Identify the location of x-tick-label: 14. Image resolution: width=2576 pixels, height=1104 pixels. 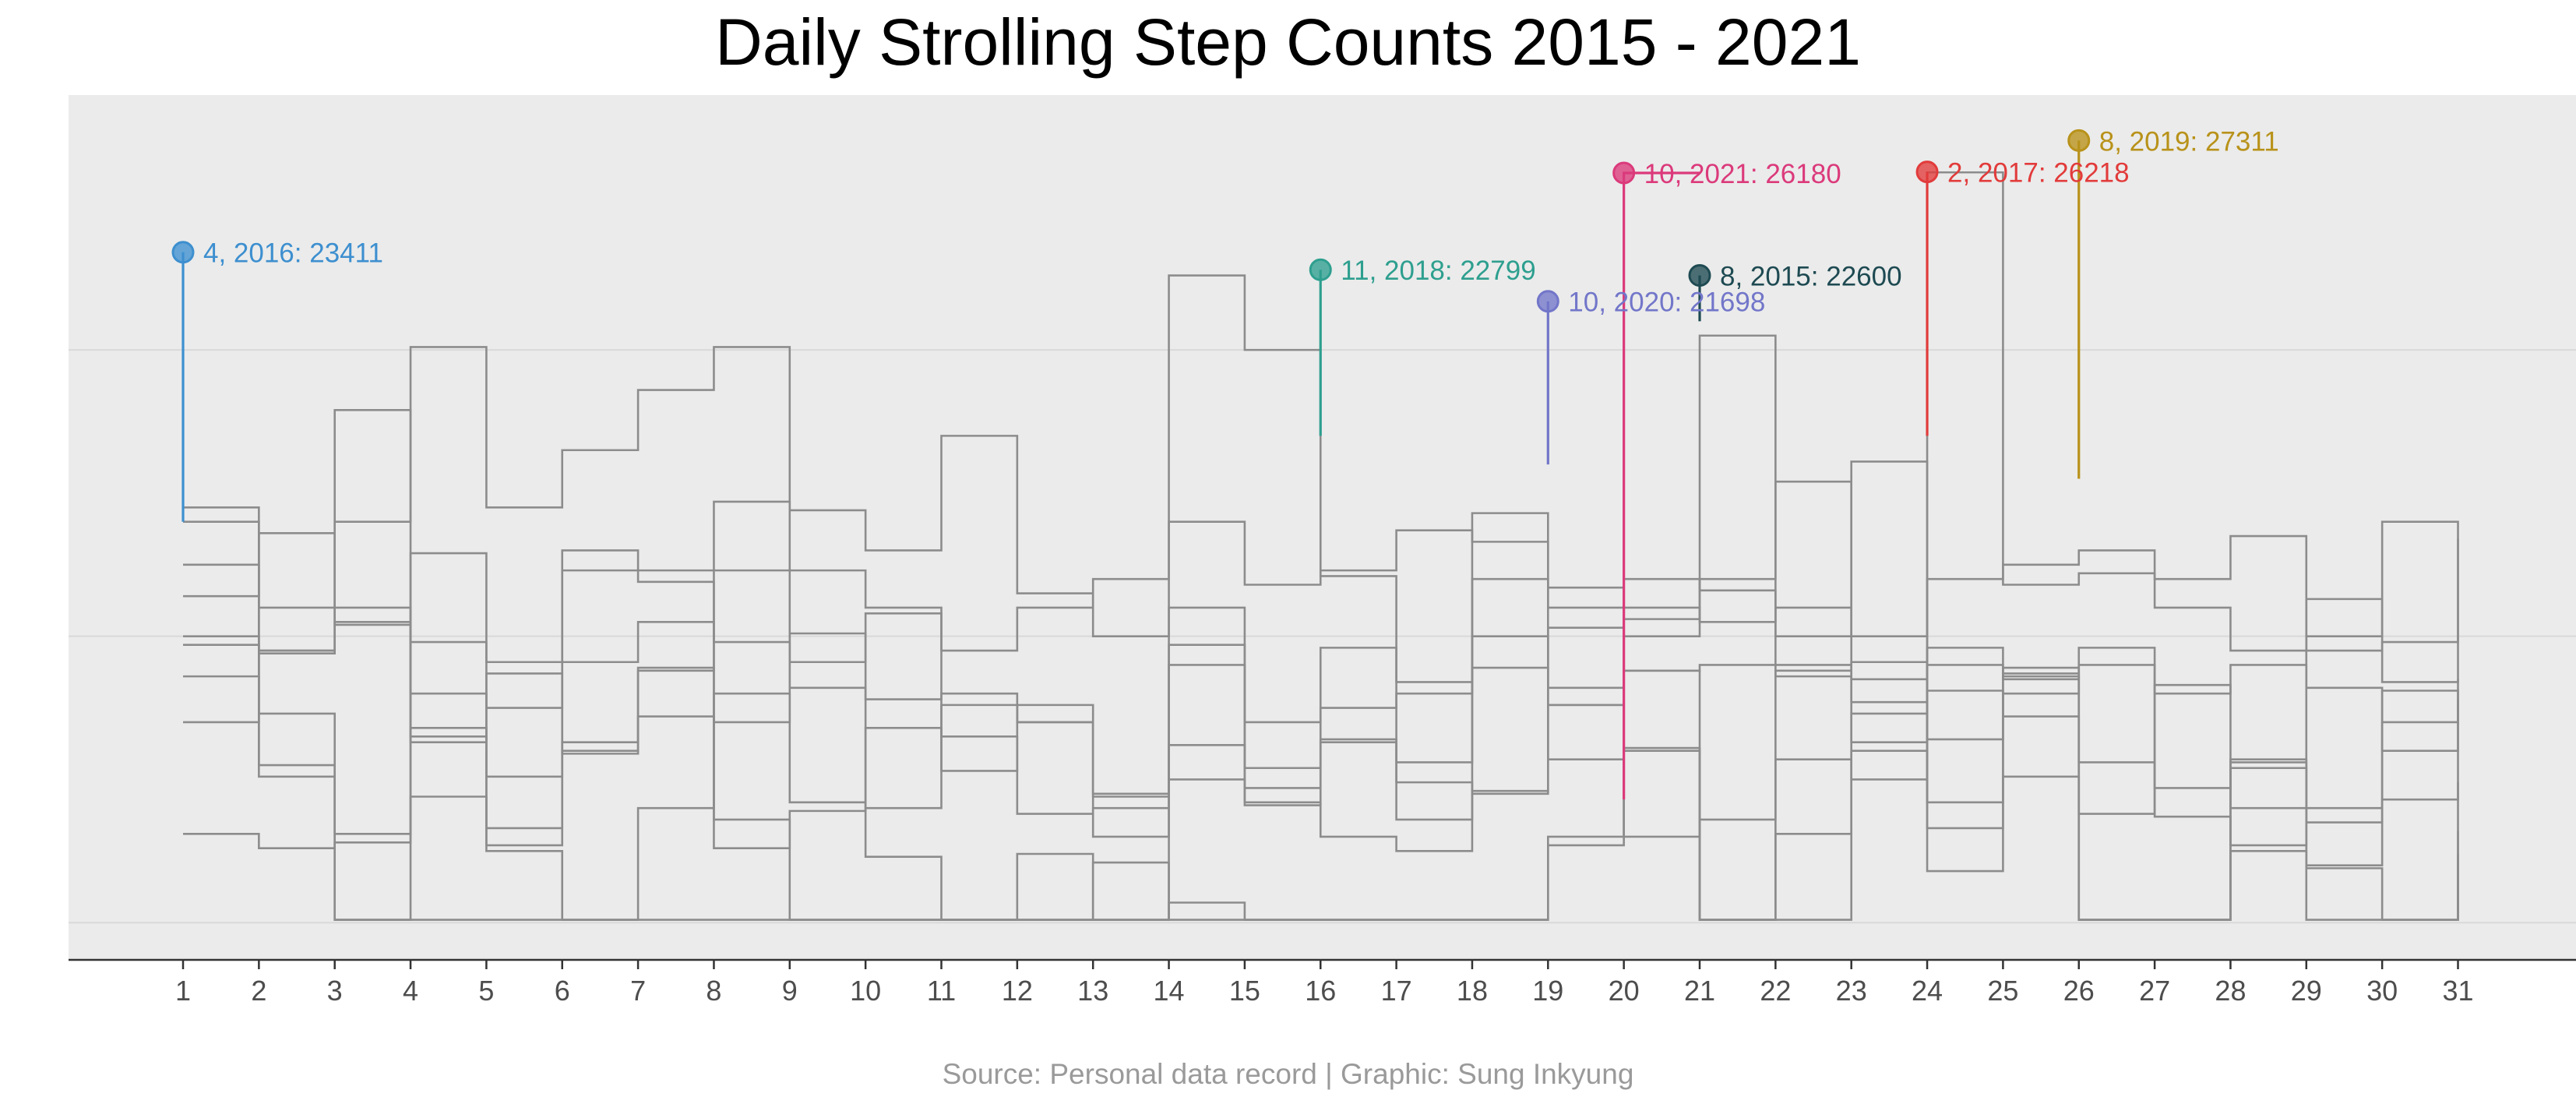
(1169, 991).